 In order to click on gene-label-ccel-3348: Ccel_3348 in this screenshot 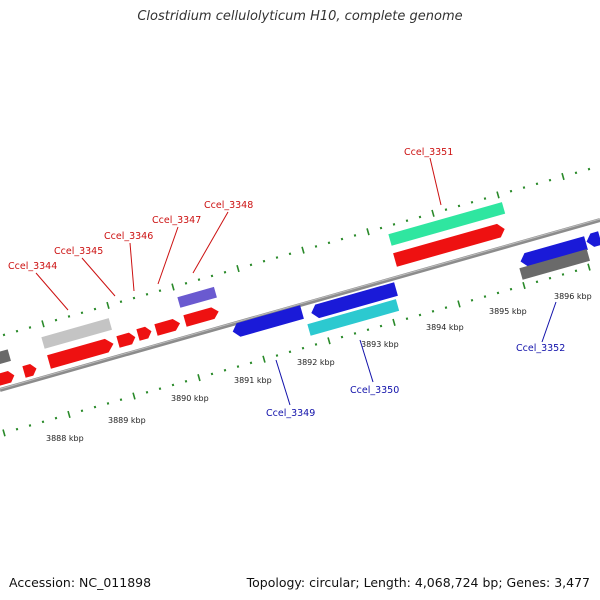, I will do `click(228, 205)`.